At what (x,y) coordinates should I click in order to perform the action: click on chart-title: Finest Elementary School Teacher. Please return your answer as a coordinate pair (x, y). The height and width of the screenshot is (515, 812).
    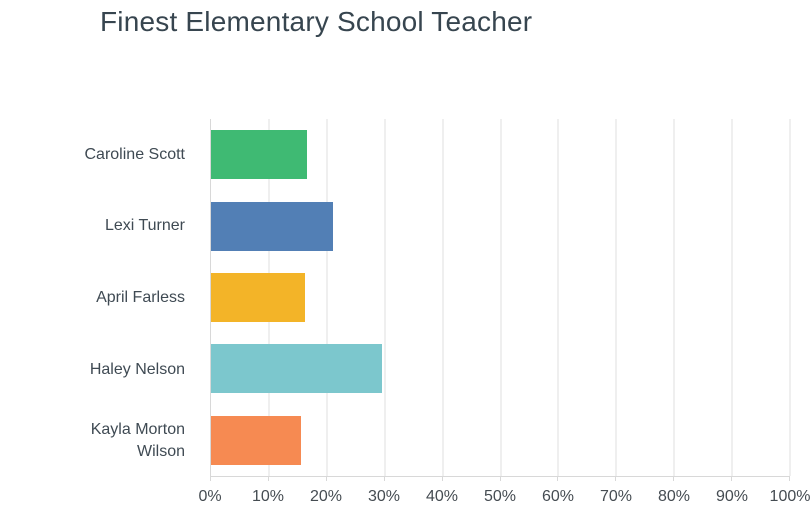
    Looking at the image, I should click on (316, 21).